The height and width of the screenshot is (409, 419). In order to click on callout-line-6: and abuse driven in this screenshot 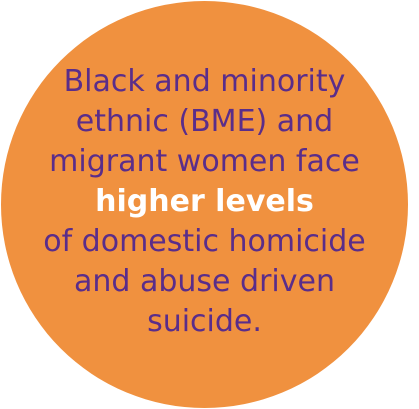, I will do `click(204, 281)`.